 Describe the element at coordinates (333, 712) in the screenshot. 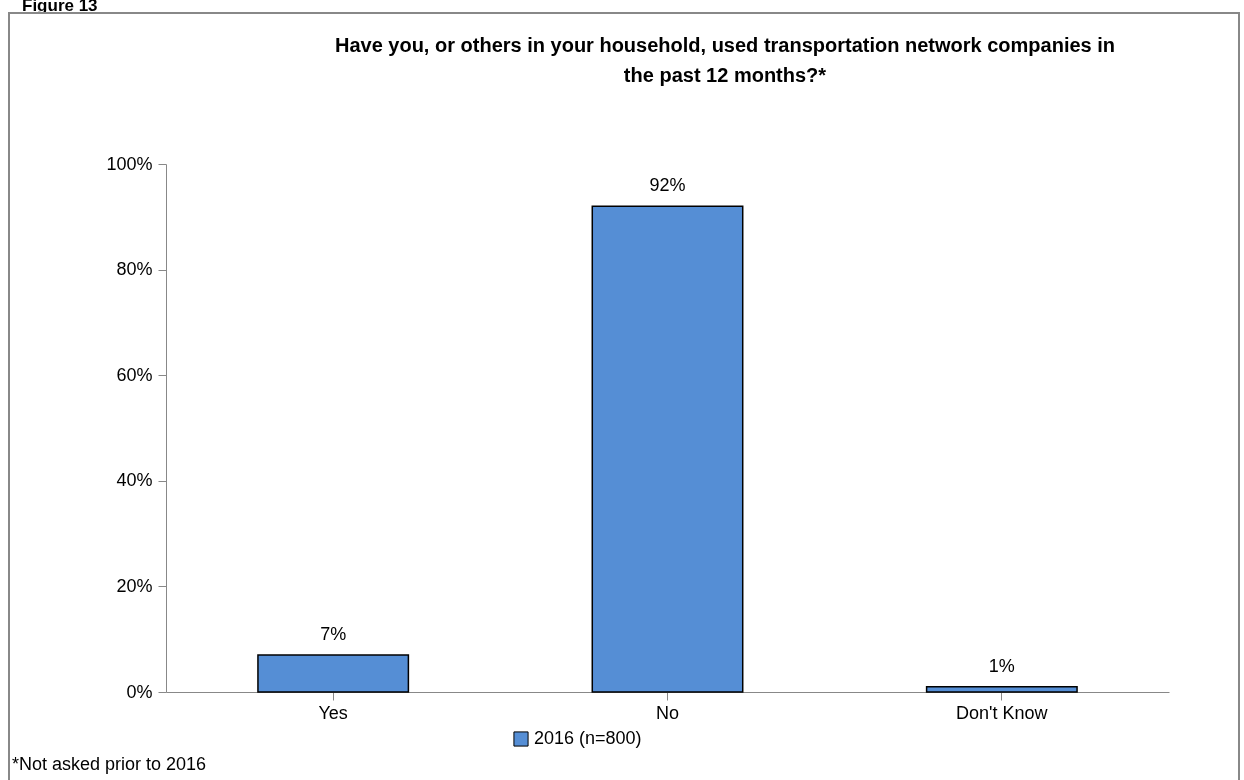

I see `x-tick-label: Yes` at that location.